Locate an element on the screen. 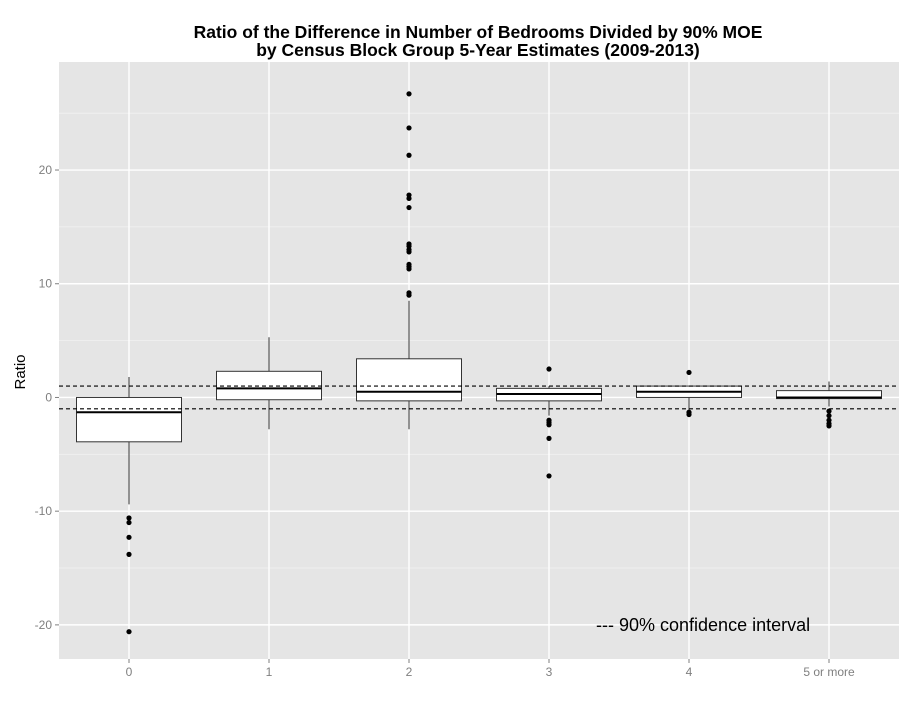 This screenshot has width=918, height=708. y-axis-title: Ratio is located at coordinates (20, 371).